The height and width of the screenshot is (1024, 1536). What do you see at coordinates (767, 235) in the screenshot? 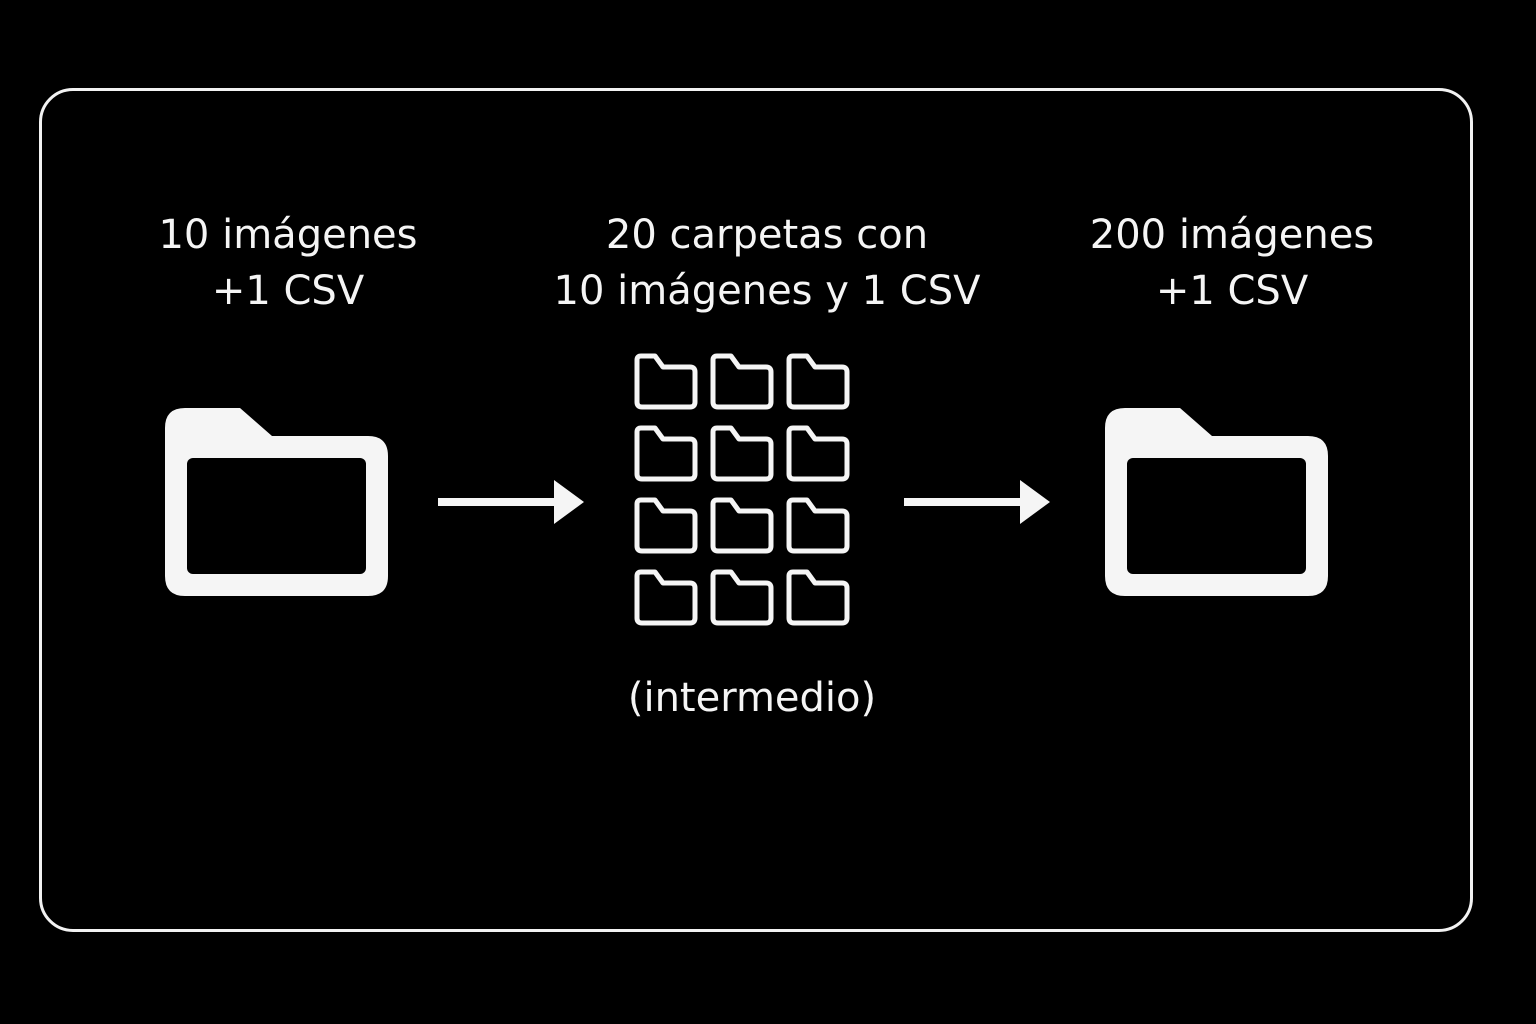
I see `intermediate-label-line1: 20 carpetas con` at bounding box center [767, 235].